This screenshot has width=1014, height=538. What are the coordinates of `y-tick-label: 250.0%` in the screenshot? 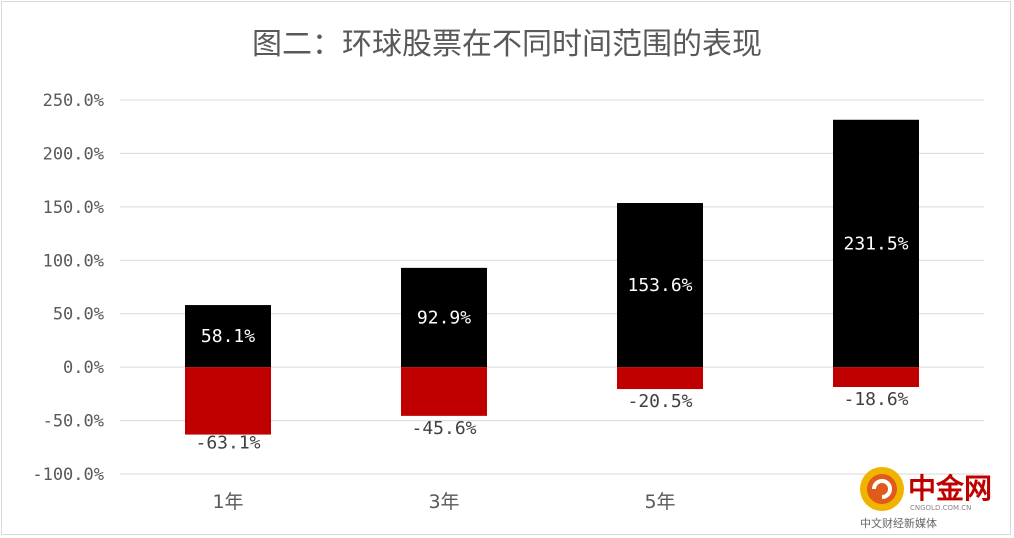 It's located at (73, 101).